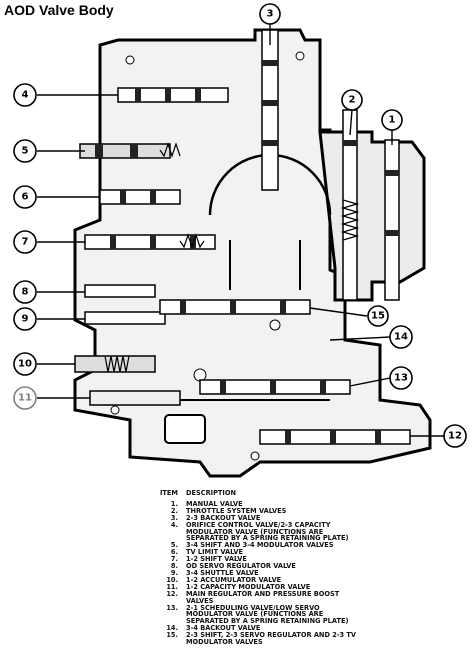 This screenshot has height=656, width=474. Describe the element at coordinates (270, 493) in the screenshot. I see `legend-header: ITEM DESCRIPTION` at that location.